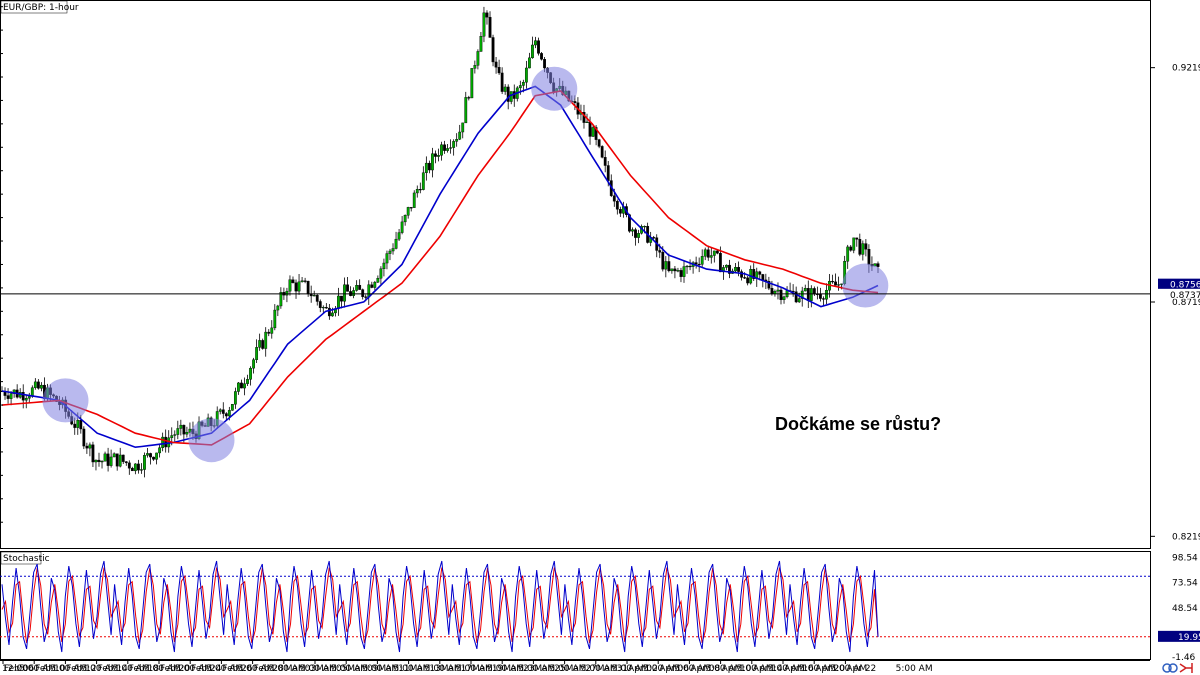 The width and height of the screenshot is (1200, 675). Describe the element at coordinates (799, 669) in the screenshot. I see `time-axis-label: Apr 16` at that location.